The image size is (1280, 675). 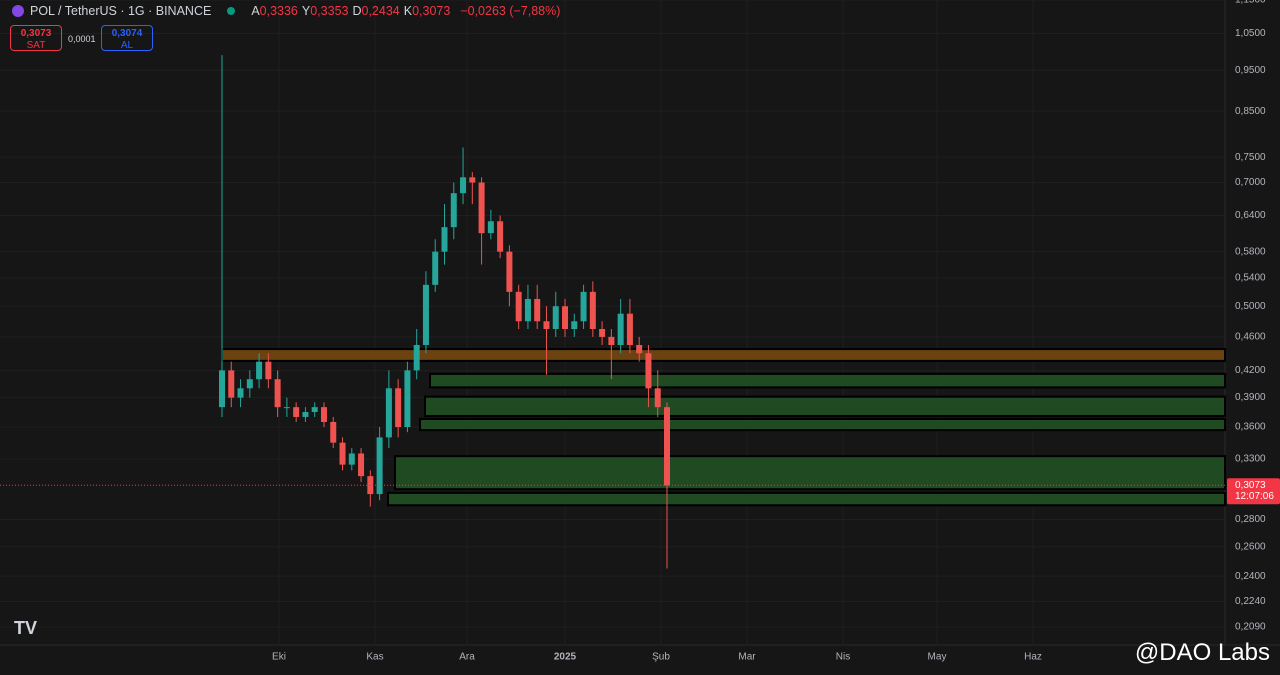 What do you see at coordinates (1254, 496) in the screenshot?
I see `countdown: 12:07:06` at bounding box center [1254, 496].